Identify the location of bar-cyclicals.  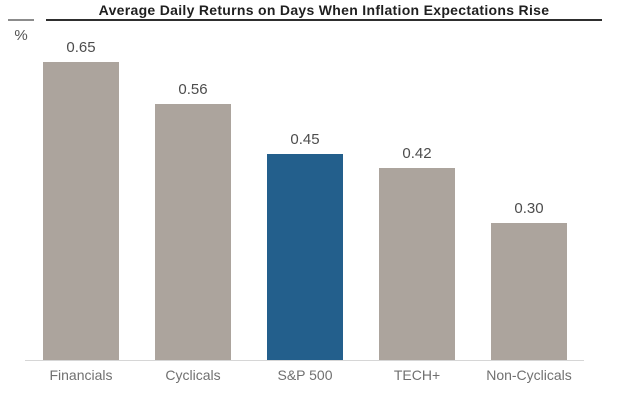
(193, 232).